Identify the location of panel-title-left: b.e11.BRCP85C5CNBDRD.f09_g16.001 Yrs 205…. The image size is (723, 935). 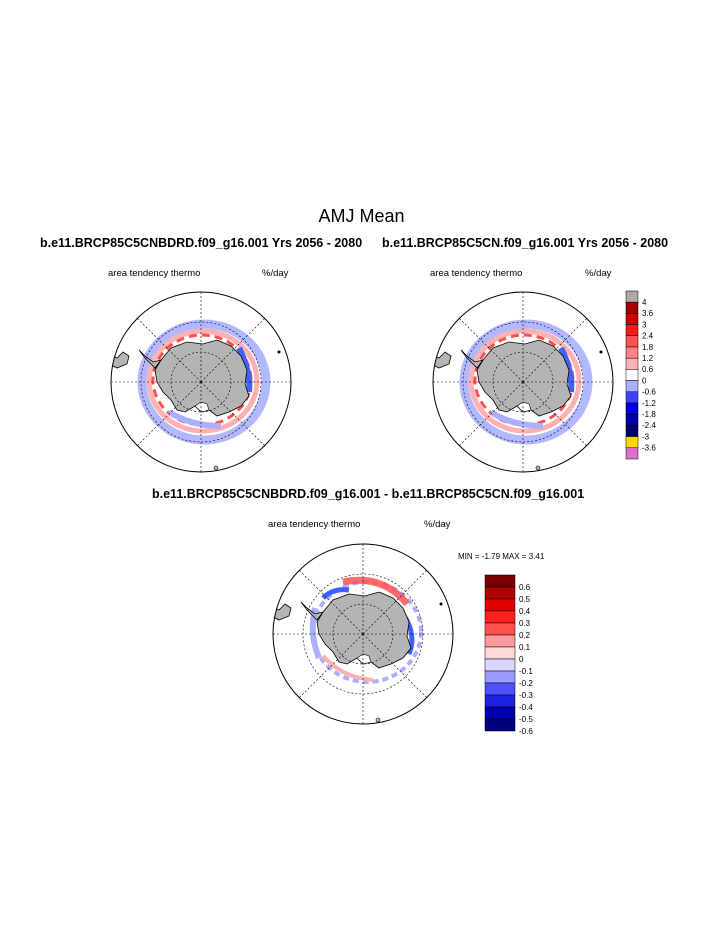
(201, 243).